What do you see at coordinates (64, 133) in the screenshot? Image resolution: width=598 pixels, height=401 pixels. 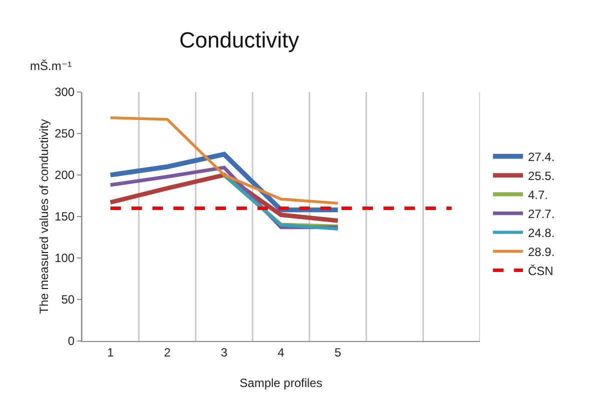 I see `y-tick-label: 250` at bounding box center [64, 133].